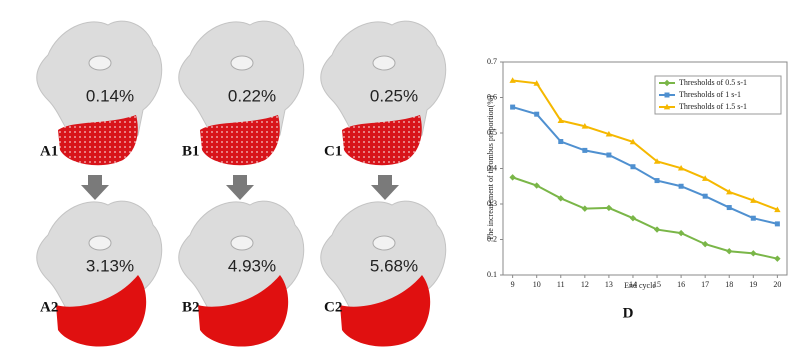 This screenshot has height=356, width=794. What do you see at coordinates (657, 284) in the screenshot?
I see `x-tick-label: 15` at bounding box center [657, 284].